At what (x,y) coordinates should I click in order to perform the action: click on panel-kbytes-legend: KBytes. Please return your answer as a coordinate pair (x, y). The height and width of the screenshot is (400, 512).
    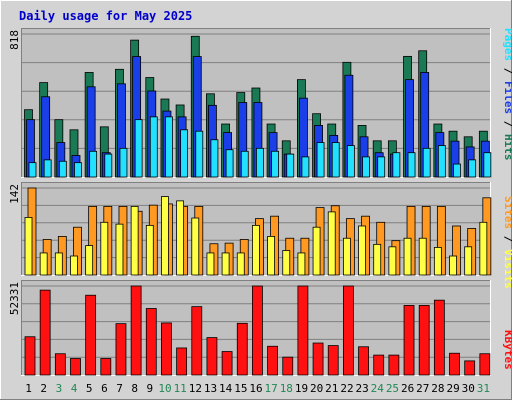
    Looking at the image, I should click on (507, 350).